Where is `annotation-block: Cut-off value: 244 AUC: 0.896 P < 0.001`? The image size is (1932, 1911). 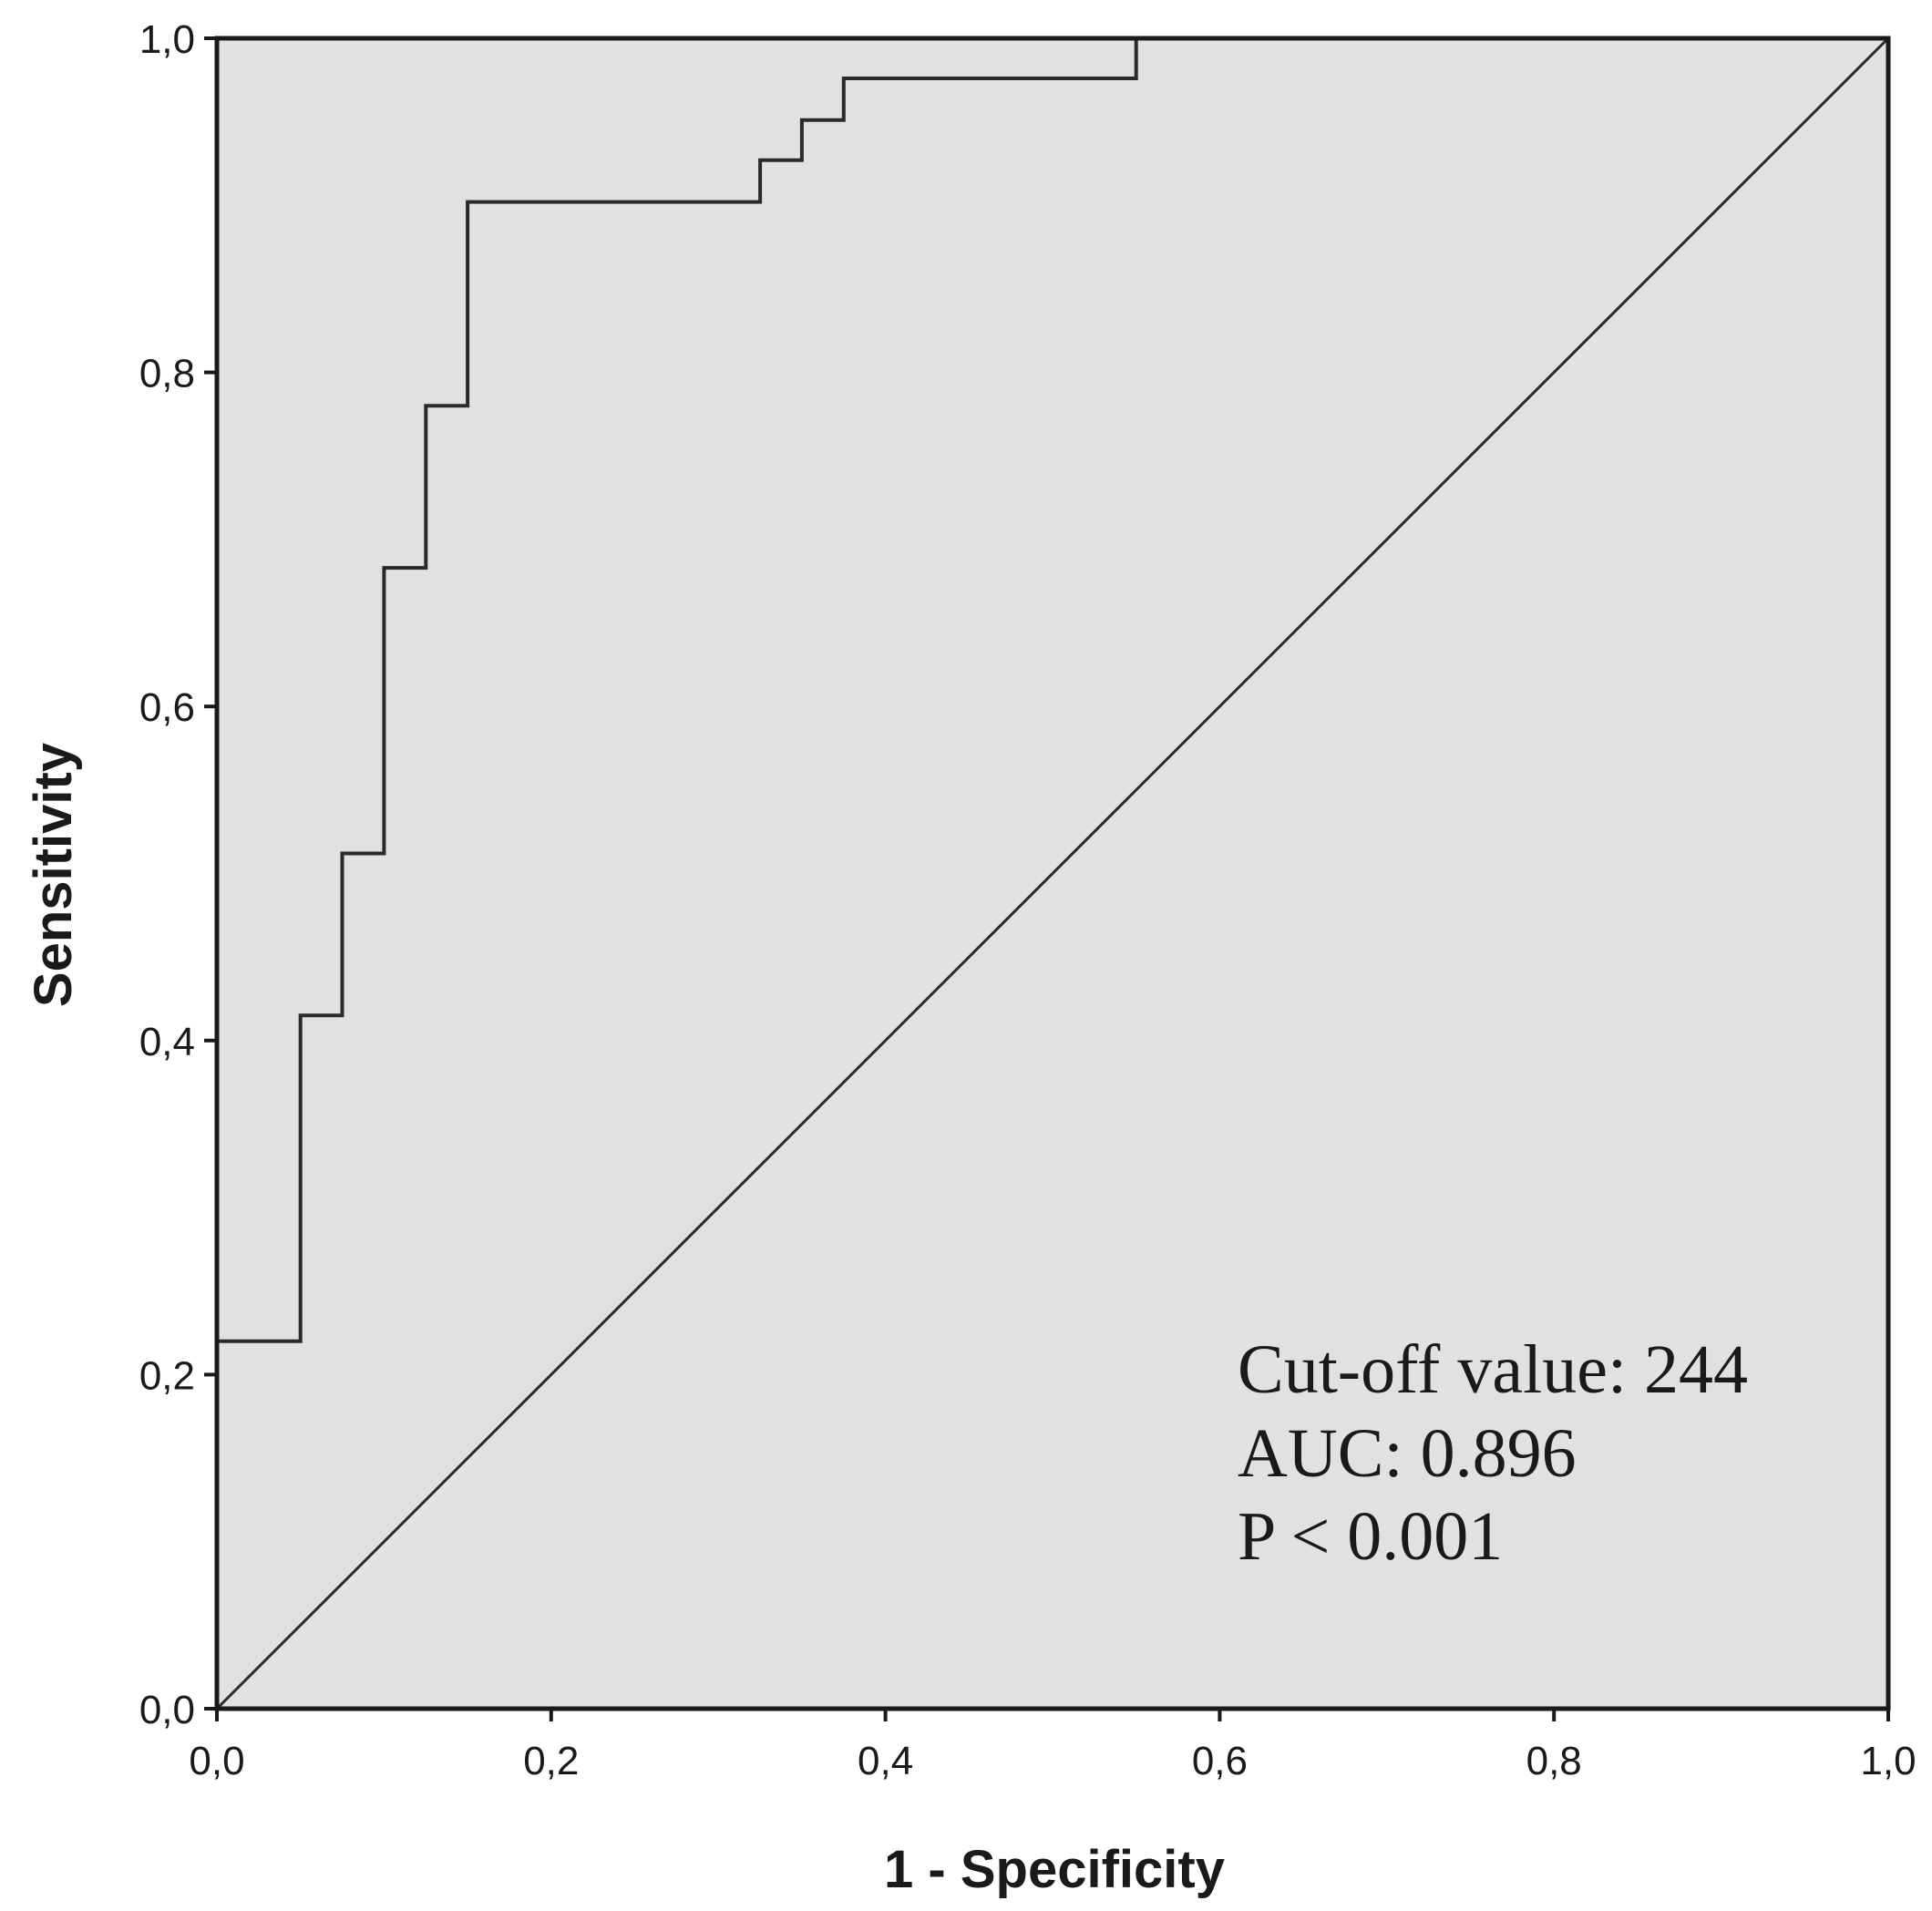 annotation-block: Cut-off value: 244 AUC: 0.896 P < 0.001 is located at coordinates (1493, 1453).